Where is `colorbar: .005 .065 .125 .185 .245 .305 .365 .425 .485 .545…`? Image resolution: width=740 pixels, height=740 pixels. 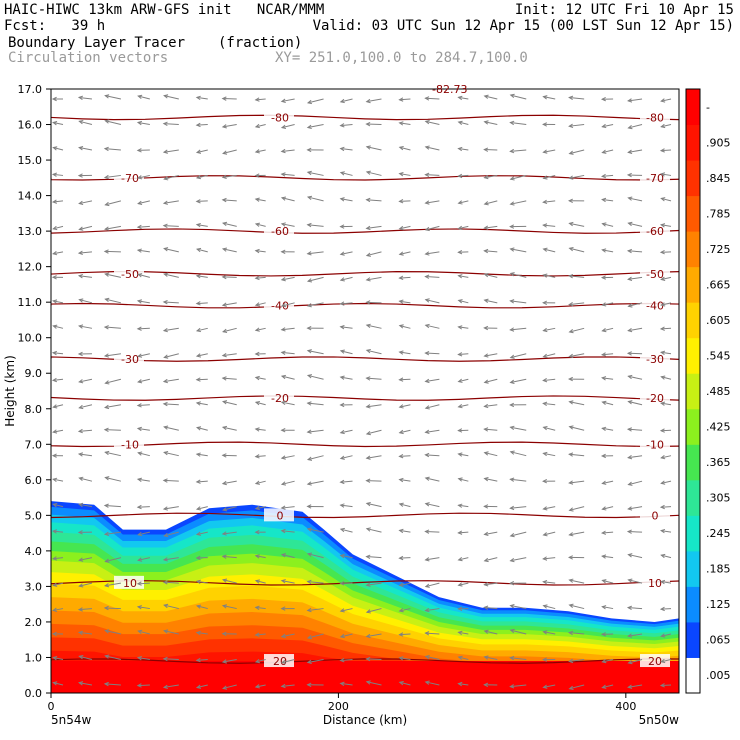
colorbar: .005 .065 .125 .185 .245 .305 .365 .425 .485 .545… is located at coordinates (708, 391).